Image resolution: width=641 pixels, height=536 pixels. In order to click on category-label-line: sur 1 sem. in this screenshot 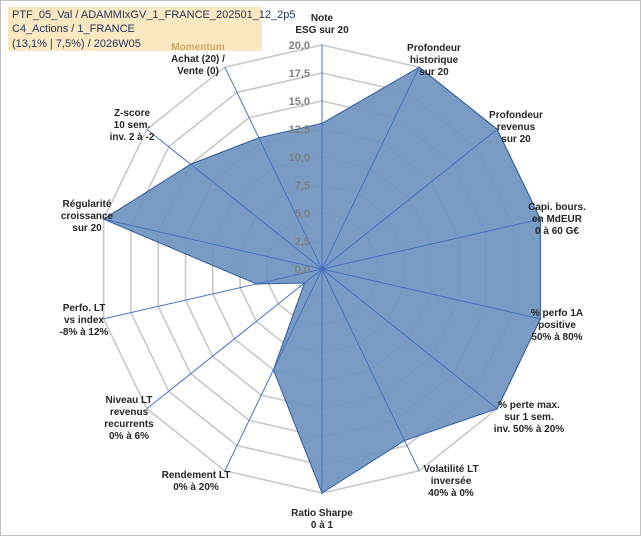, I will do `click(529, 417)`.